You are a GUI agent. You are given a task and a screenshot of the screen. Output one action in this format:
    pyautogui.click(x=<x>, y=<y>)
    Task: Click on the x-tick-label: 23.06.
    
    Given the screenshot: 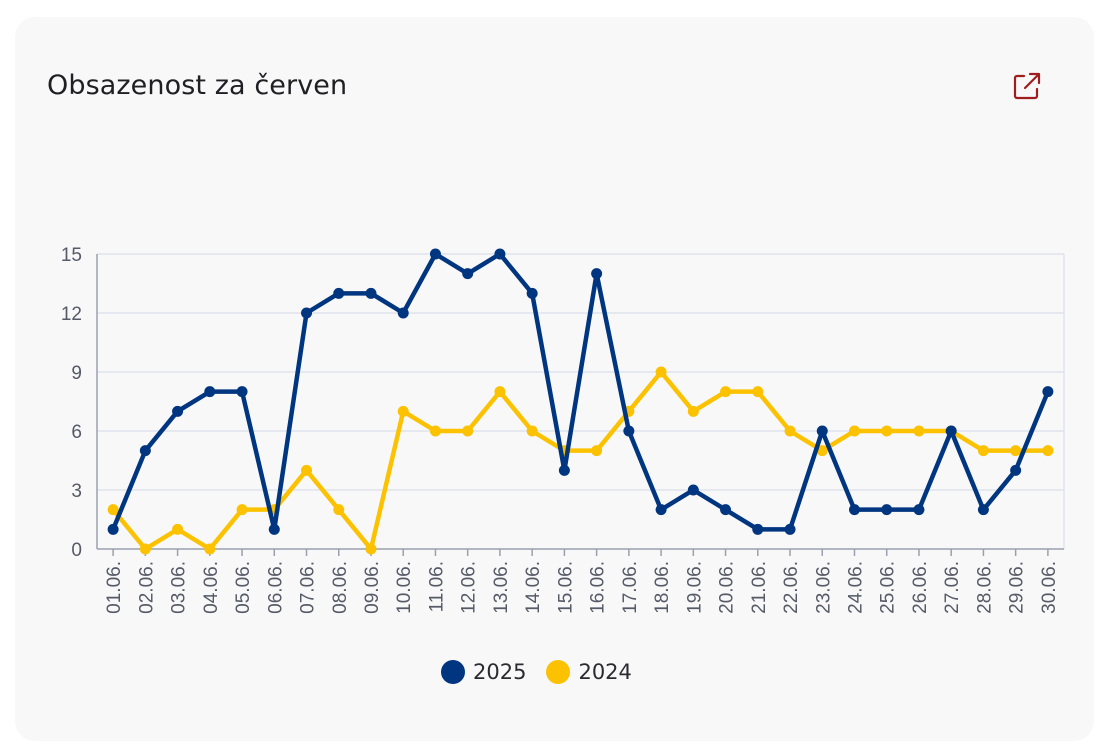 What is the action you would take?
    pyautogui.click(x=823, y=587)
    